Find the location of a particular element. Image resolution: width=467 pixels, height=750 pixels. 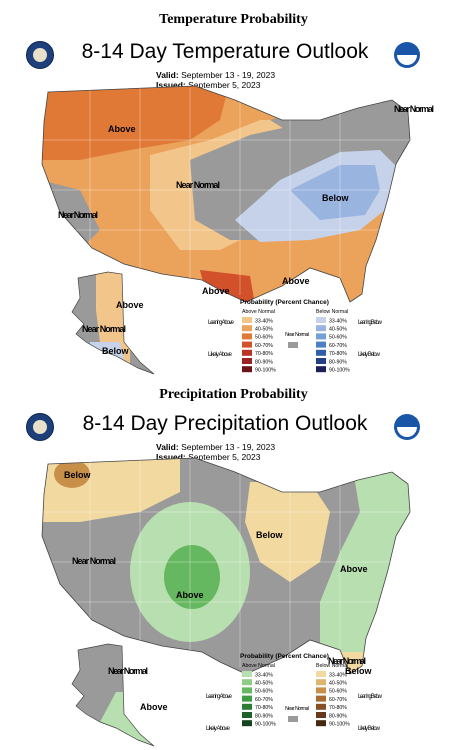

region-label-above-west: Above is located at coordinates (122, 129).